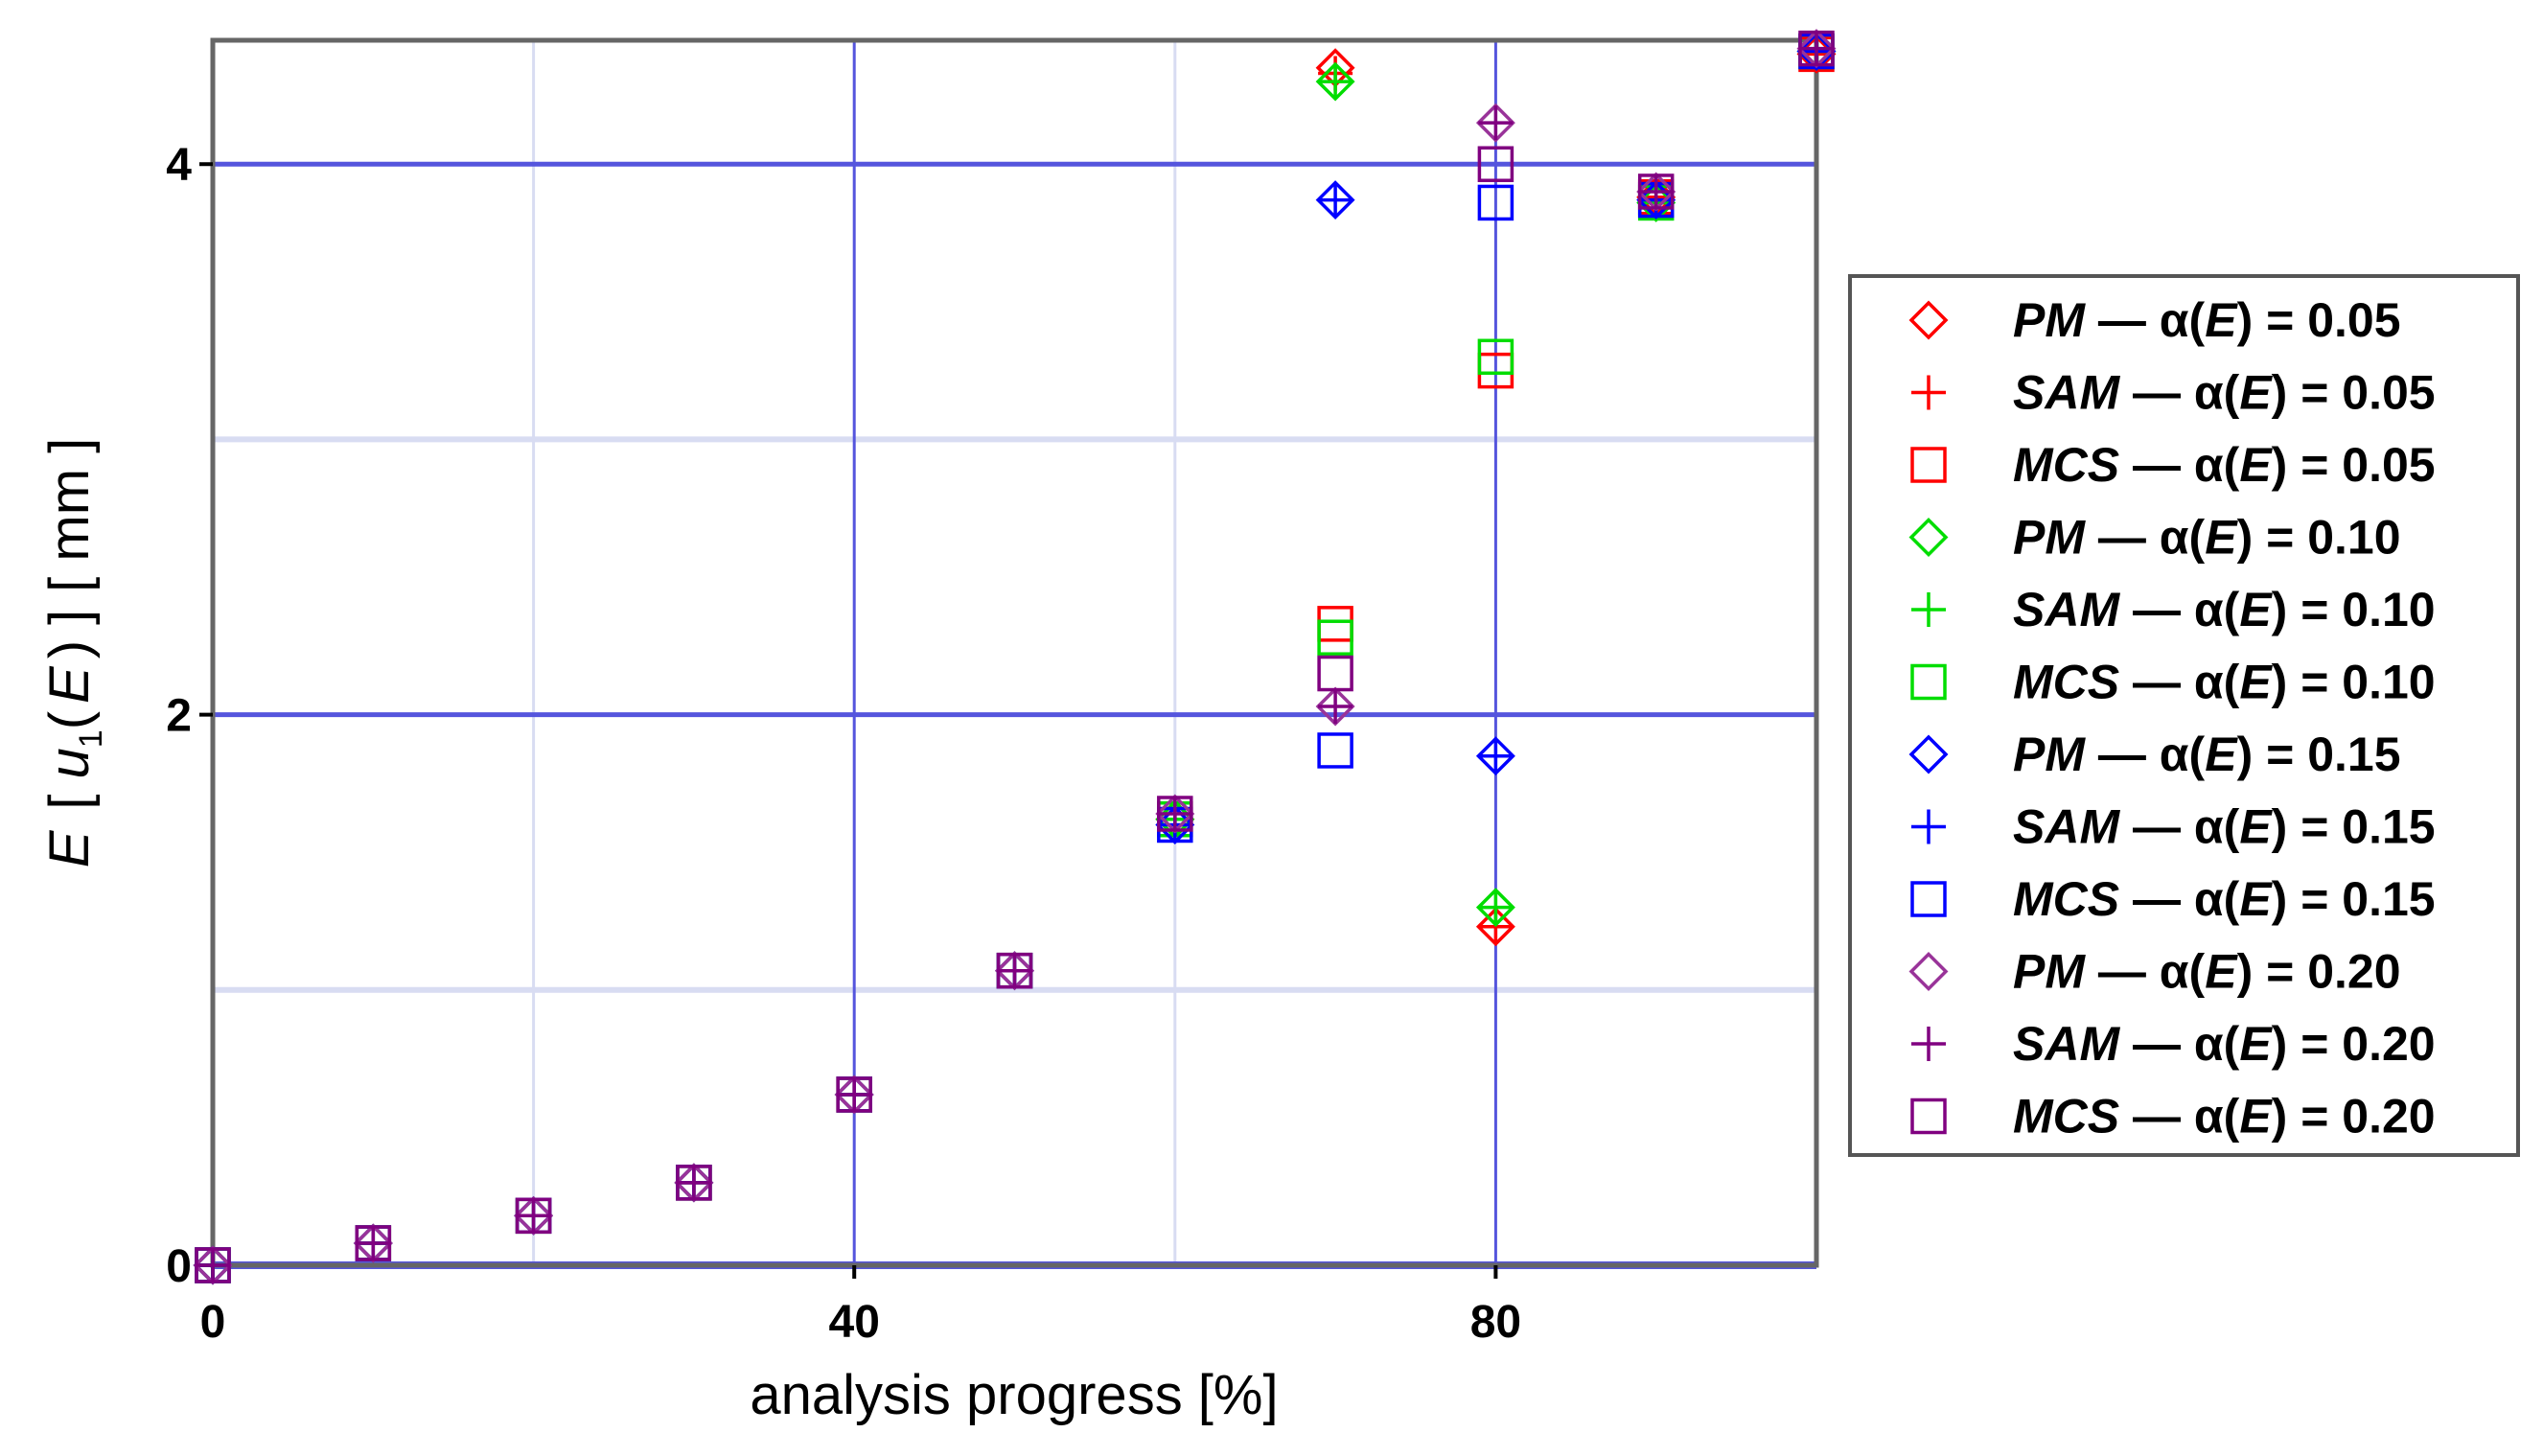 Image resolution: width=2543 pixels, height=1456 pixels. Describe the element at coordinates (2224, 465) in the screenshot. I see `legend-label: MCS — α(E) = 0.05` at that location.